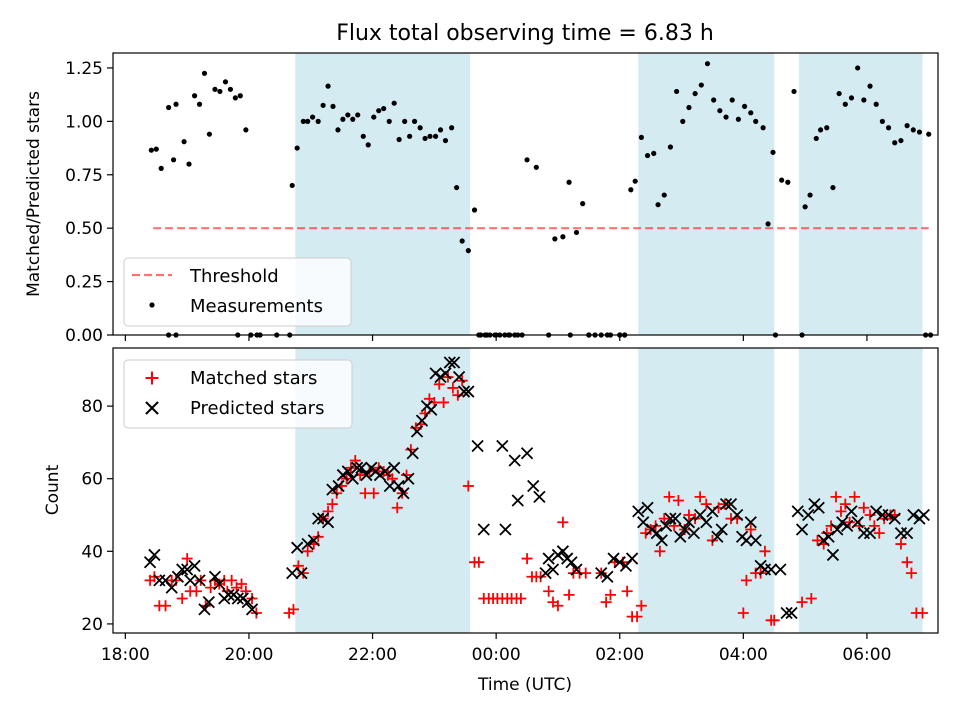 The width and height of the screenshot is (960, 720). Describe the element at coordinates (372, 655) in the screenshot. I see `x-tick-label: 22:00` at that location.